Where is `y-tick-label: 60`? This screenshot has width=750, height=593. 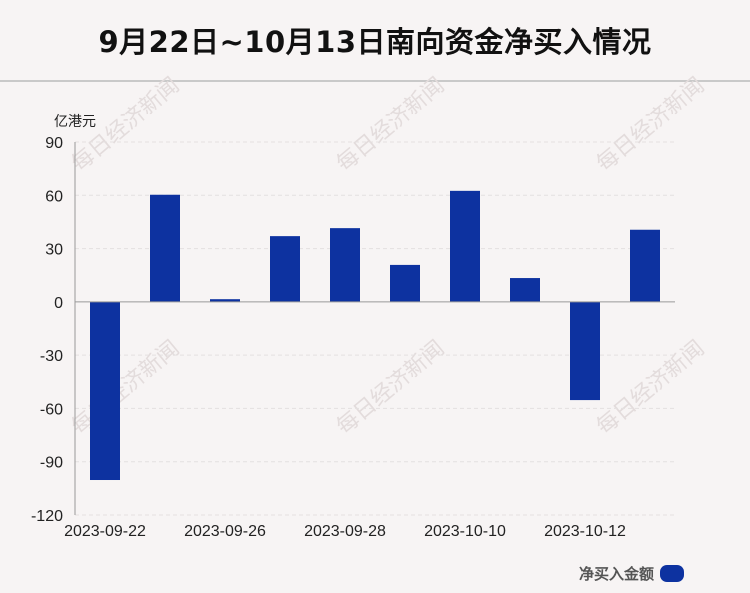 y-tick-label: 60 is located at coordinates (54, 196).